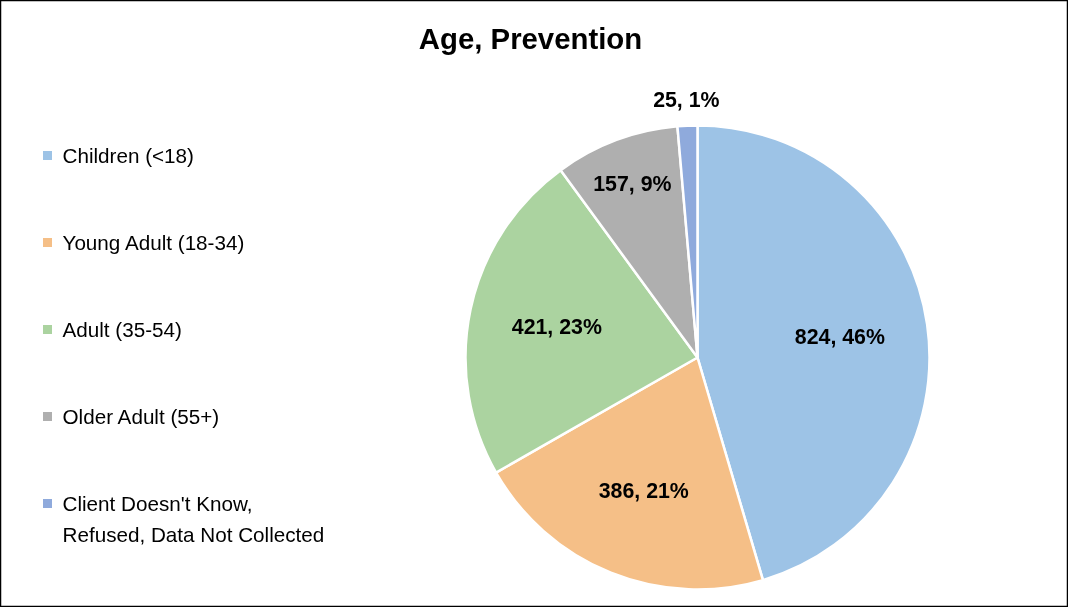 Image resolution: width=1068 pixels, height=607 pixels. Describe the element at coordinates (632, 183) in the screenshot. I see `data-label: 157, 9%` at that location.